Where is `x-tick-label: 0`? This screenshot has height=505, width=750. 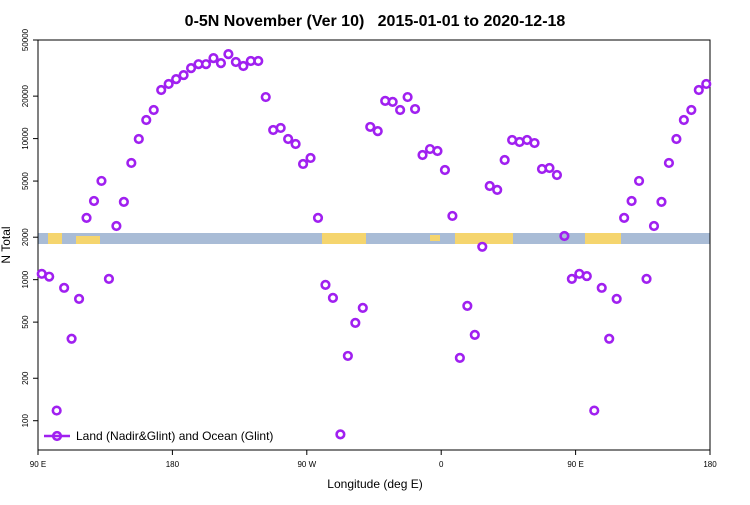
x-tick-label: 0 is located at coordinates (441, 464).